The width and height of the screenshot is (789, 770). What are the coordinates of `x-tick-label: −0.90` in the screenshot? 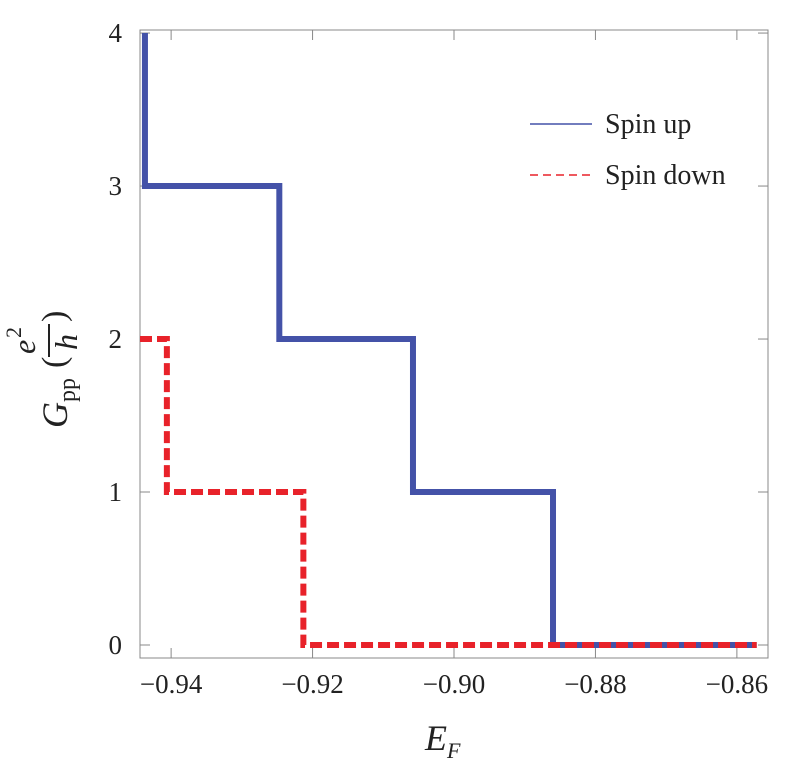 It's located at (454, 684).